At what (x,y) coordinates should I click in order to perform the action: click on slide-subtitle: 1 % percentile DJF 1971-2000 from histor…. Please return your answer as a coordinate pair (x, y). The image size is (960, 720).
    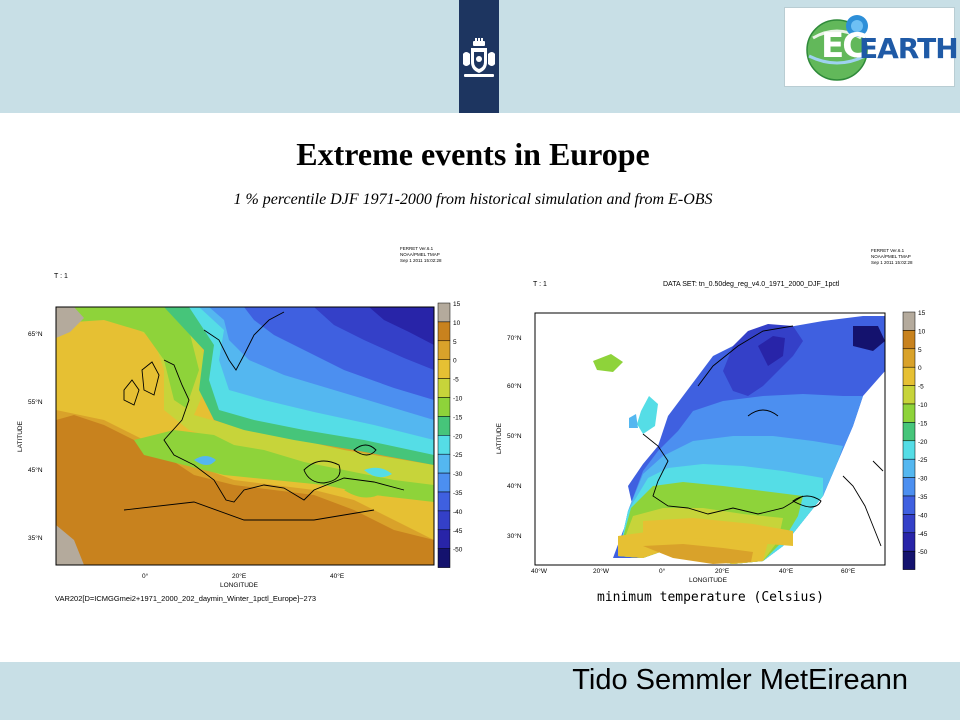
    Looking at the image, I should click on (473, 199).